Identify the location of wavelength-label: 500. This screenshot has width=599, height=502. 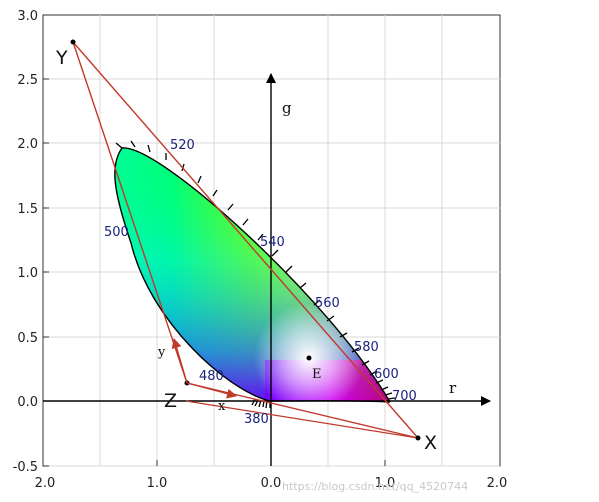
(116, 232).